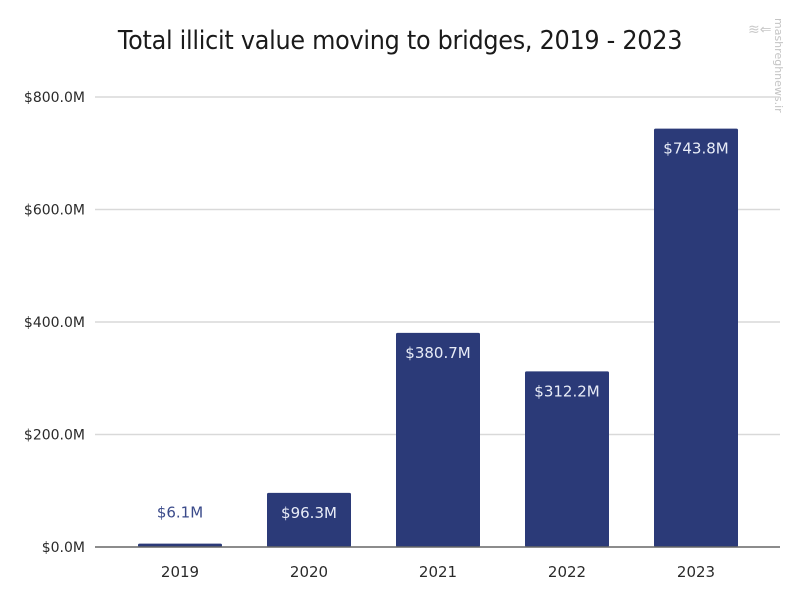 This screenshot has height=605, width=800. Describe the element at coordinates (309, 572) in the screenshot. I see `x-tick-label: 2020` at that location.